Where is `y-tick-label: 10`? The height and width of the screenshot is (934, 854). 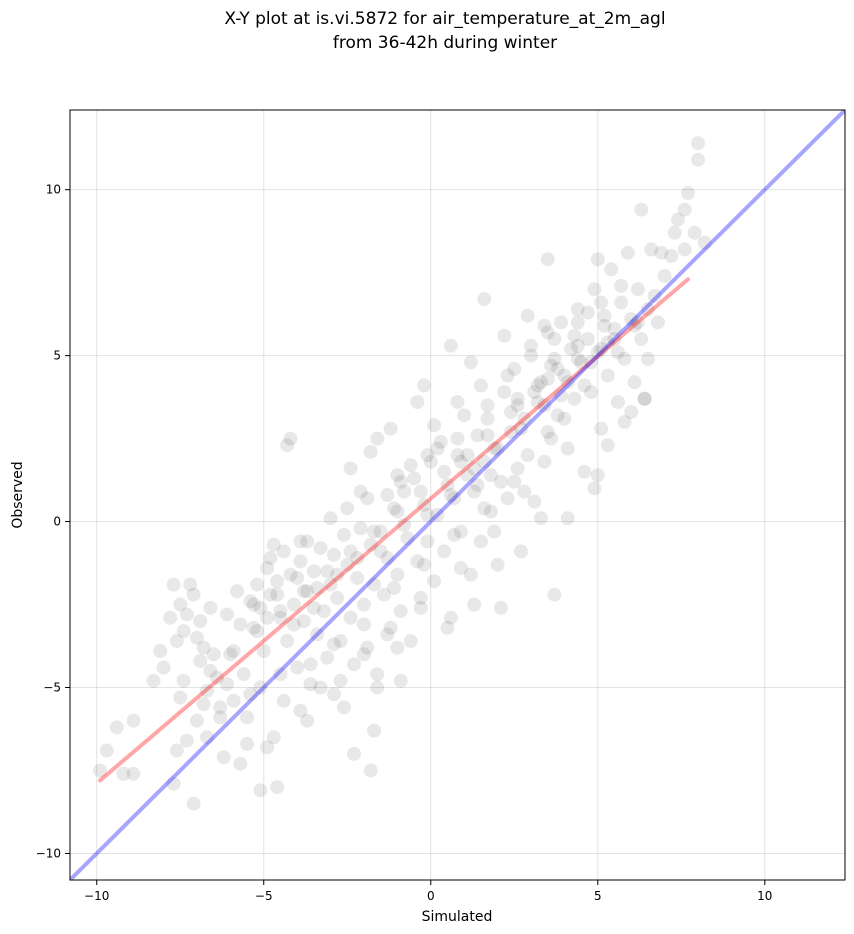
y-tick-label: 10 is located at coordinates (53, 190).